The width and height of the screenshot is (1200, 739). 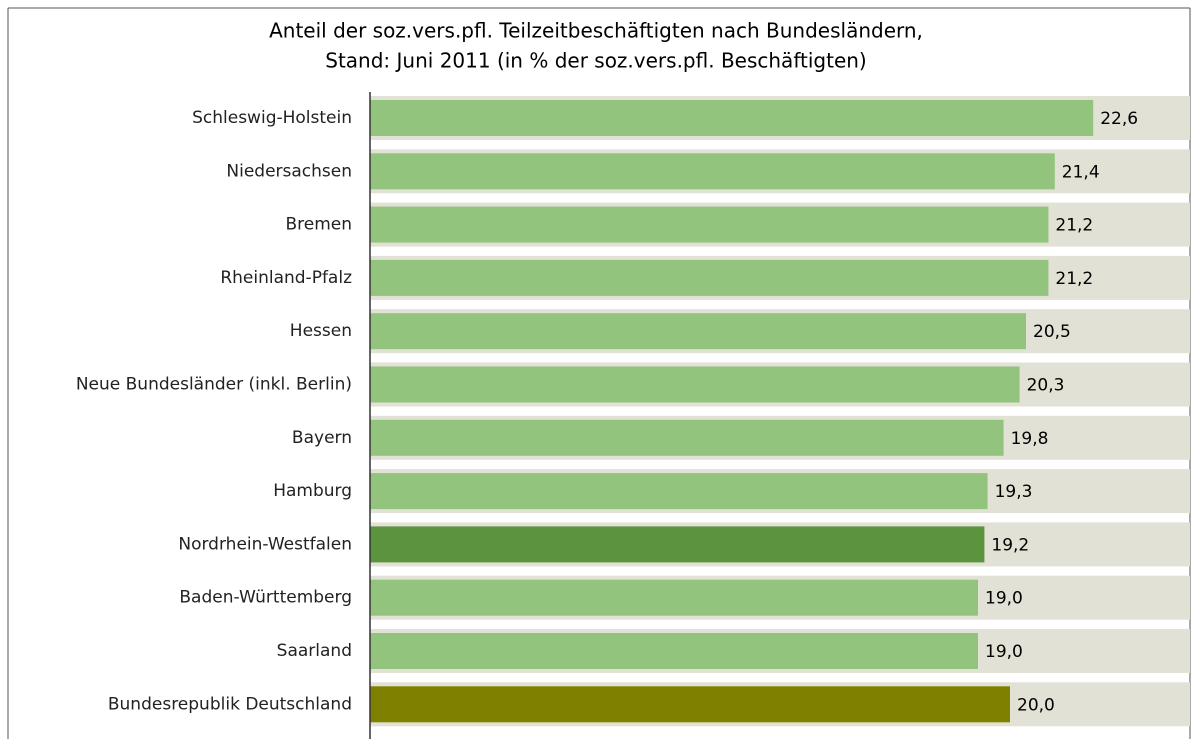 What do you see at coordinates (265, 598) in the screenshot?
I see `y-tick-label: Baden-Württemberg` at bounding box center [265, 598].